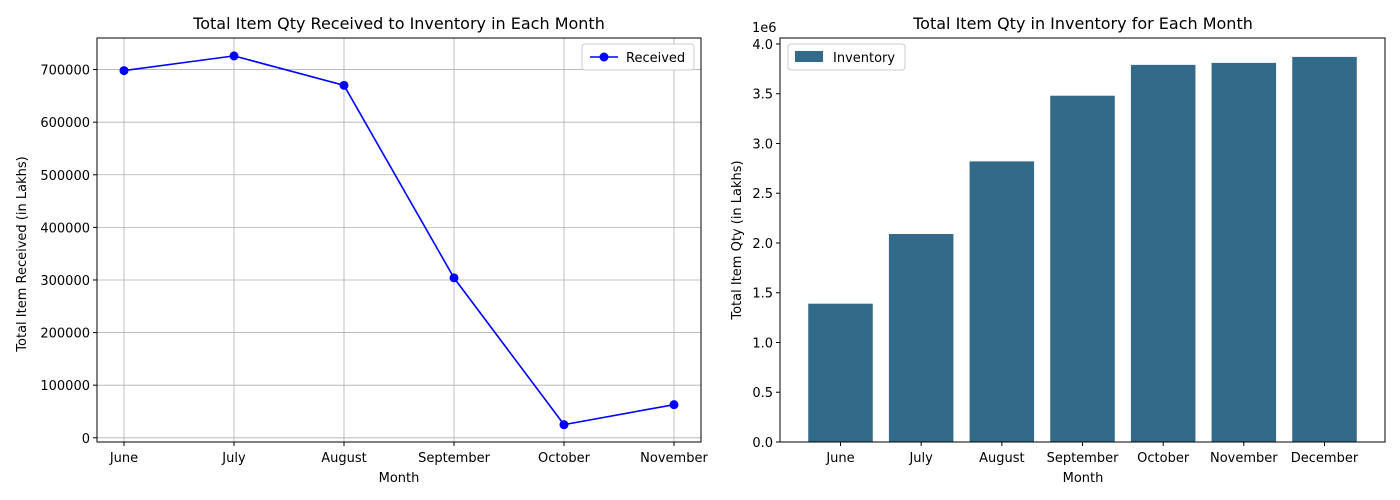 Image resolution: width=1400 pixels, height=500 pixels. I want to click on left-x-tick-label: October, so click(564, 458).